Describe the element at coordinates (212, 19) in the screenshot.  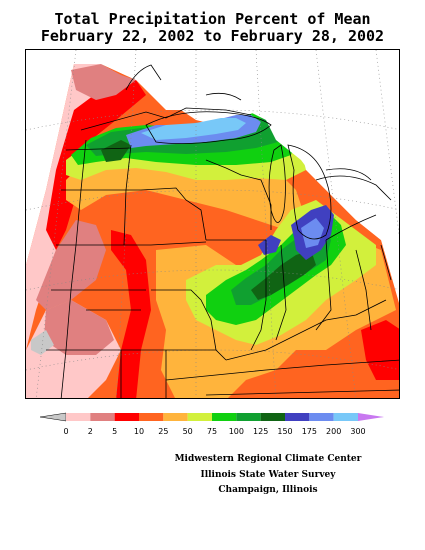
I see `map-title-line1: Total Precipitation Percent of Mean` at that location.